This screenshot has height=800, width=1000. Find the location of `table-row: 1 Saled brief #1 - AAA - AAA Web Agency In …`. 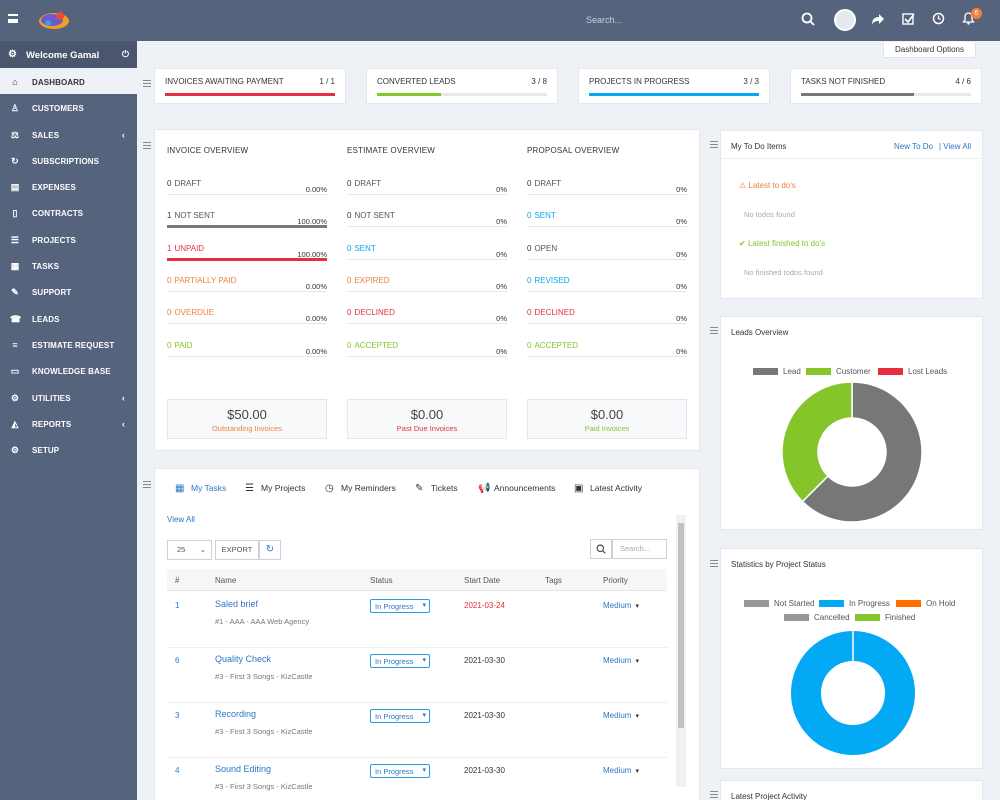

table-row: 1 Saled brief #1 - AAA - AAA Web Agency In … is located at coordinates (417, 620).